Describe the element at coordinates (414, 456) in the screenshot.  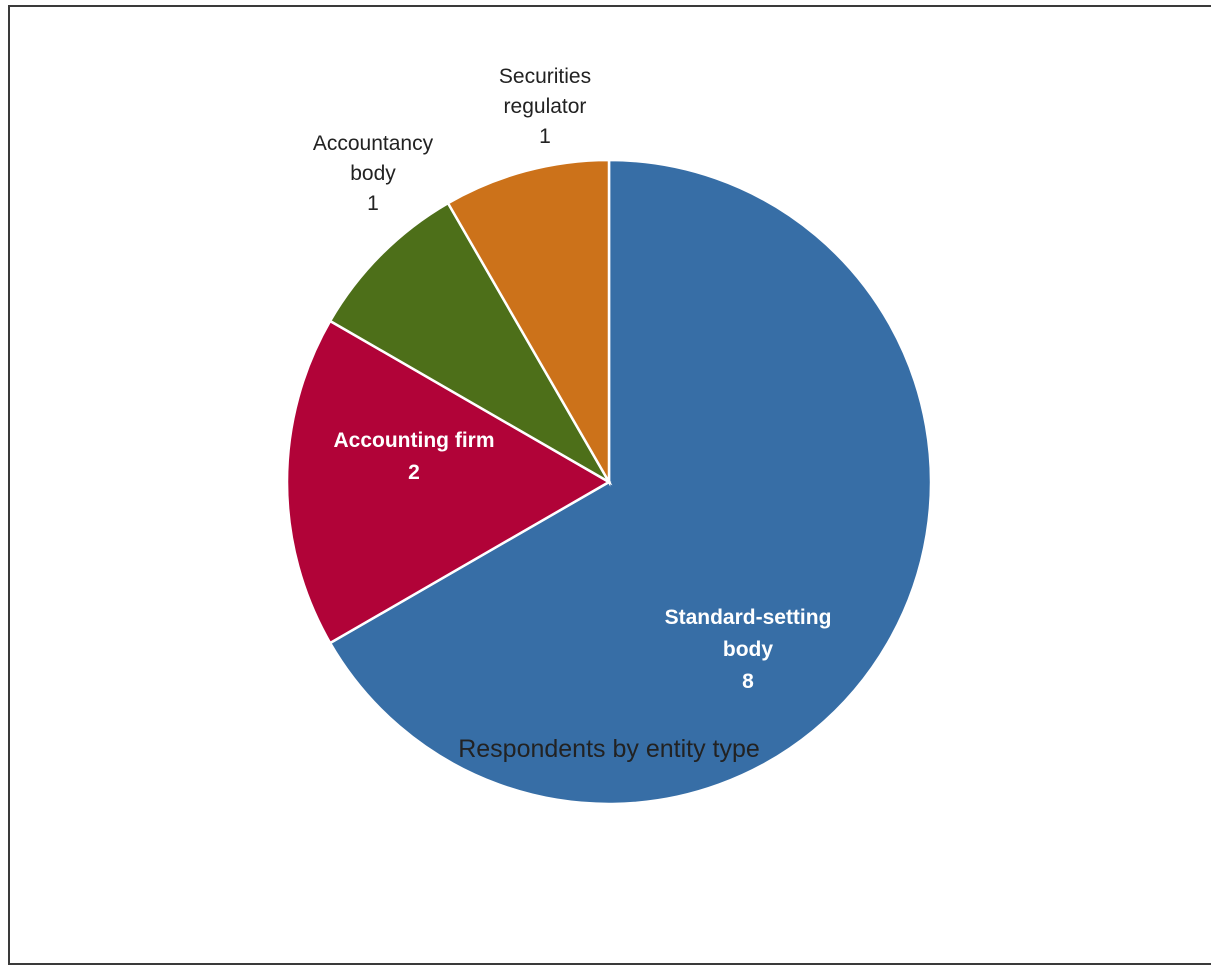
I see `data-label-accounting-firm: Accounting firm 2` at that location.